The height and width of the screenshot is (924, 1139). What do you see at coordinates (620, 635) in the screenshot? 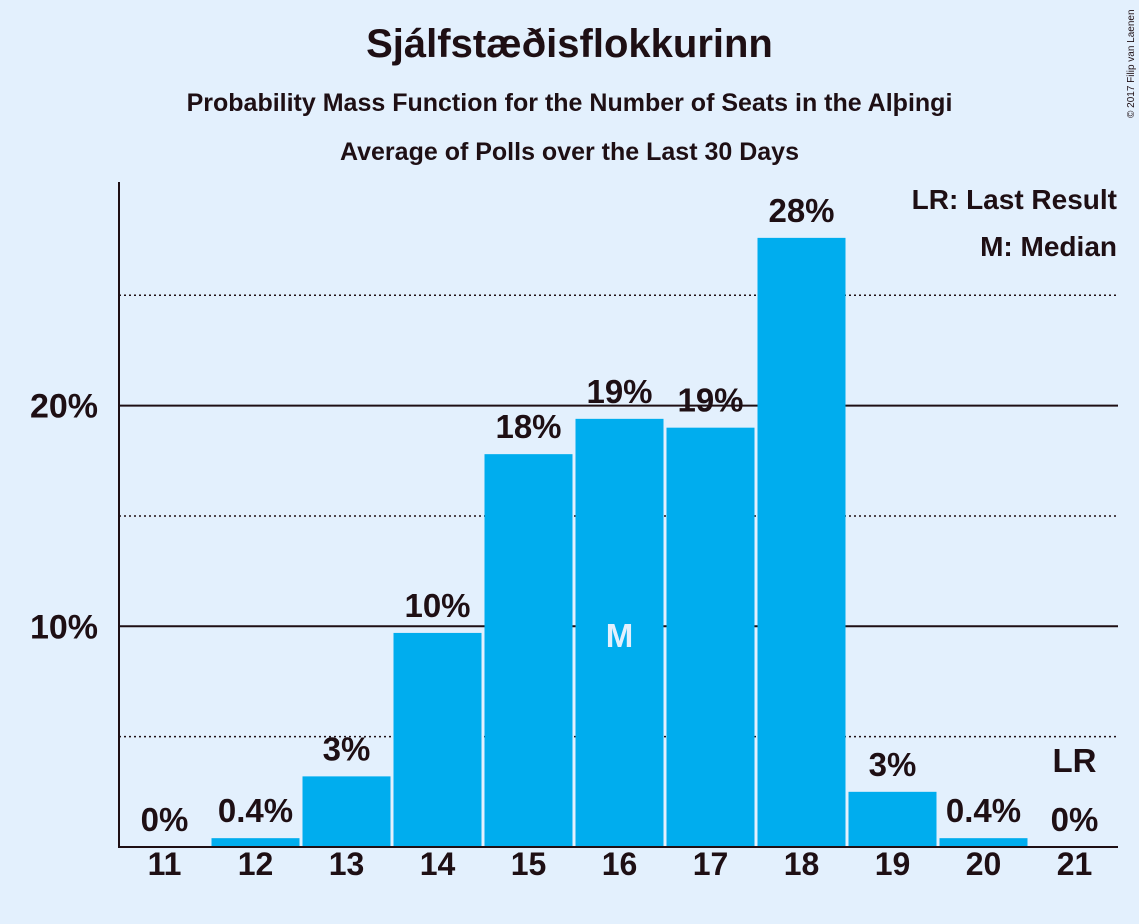
I see `median-marker: M` at bounding box center [620, 635].